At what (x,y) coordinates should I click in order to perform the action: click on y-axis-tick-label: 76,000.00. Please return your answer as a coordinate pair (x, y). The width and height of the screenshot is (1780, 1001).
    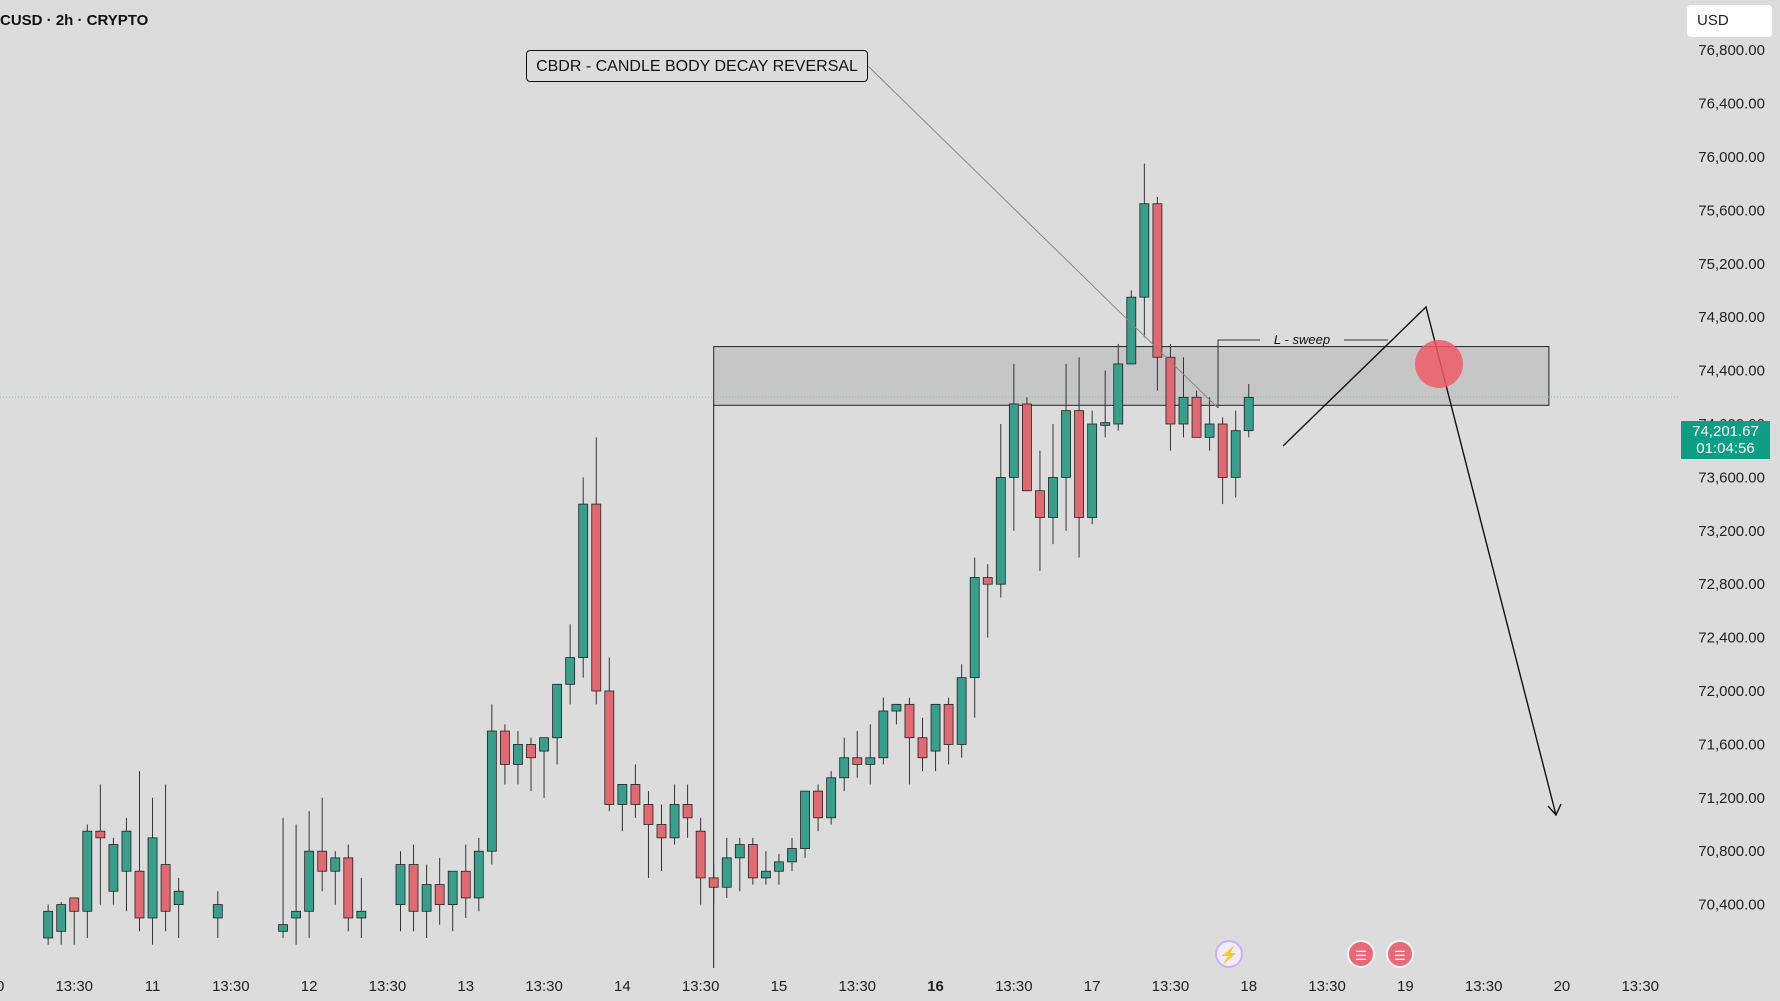
    Looking at the image, I should click on (1731, 157).